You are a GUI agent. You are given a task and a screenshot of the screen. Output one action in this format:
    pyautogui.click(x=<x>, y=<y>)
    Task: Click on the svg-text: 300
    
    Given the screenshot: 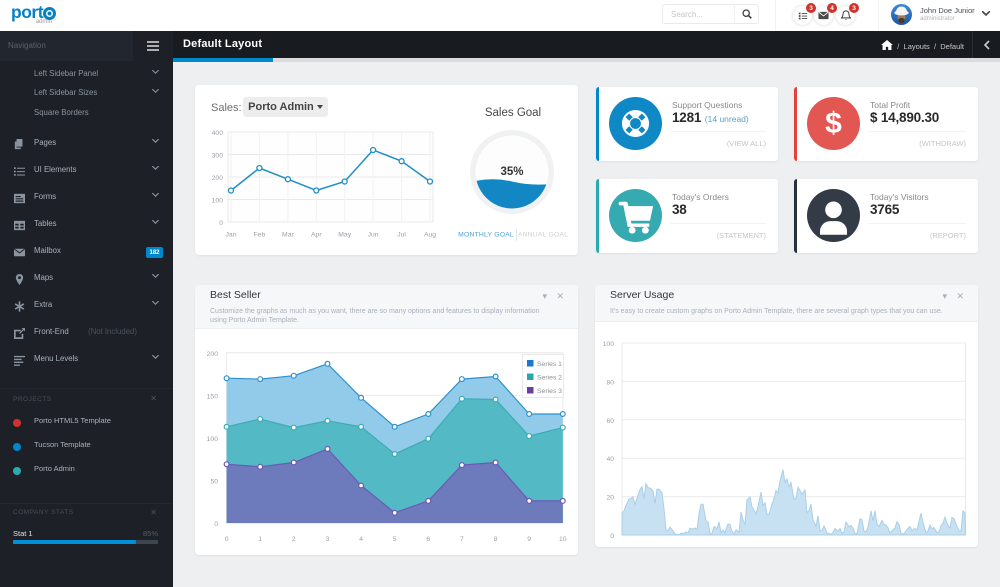 What is the action you would take?
    pyautogui.click(x=218, y=156)
    